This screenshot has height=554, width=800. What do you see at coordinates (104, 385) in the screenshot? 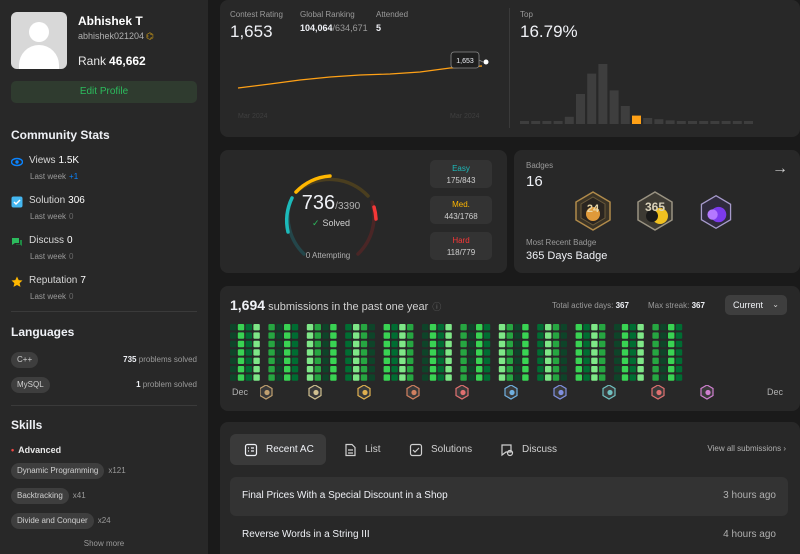
I see `language-row-mysql: MySQL 1 problem solved` at bounding box center [104, 385].